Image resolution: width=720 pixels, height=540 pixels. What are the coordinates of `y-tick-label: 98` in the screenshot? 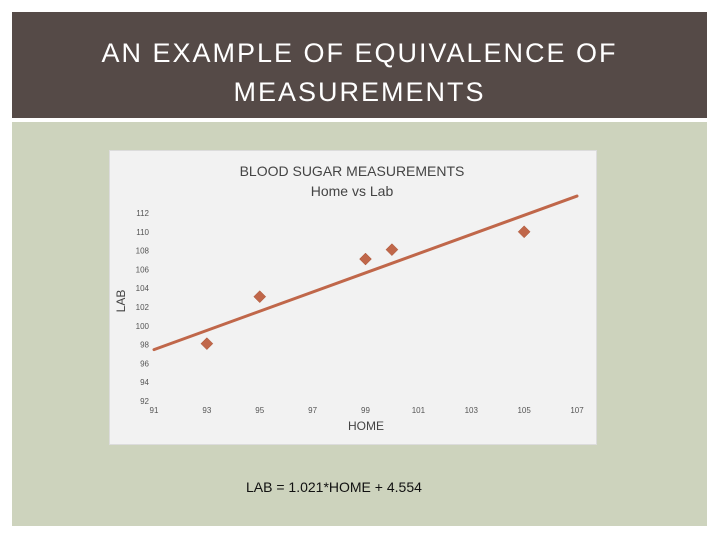 It's located at (144, 345).